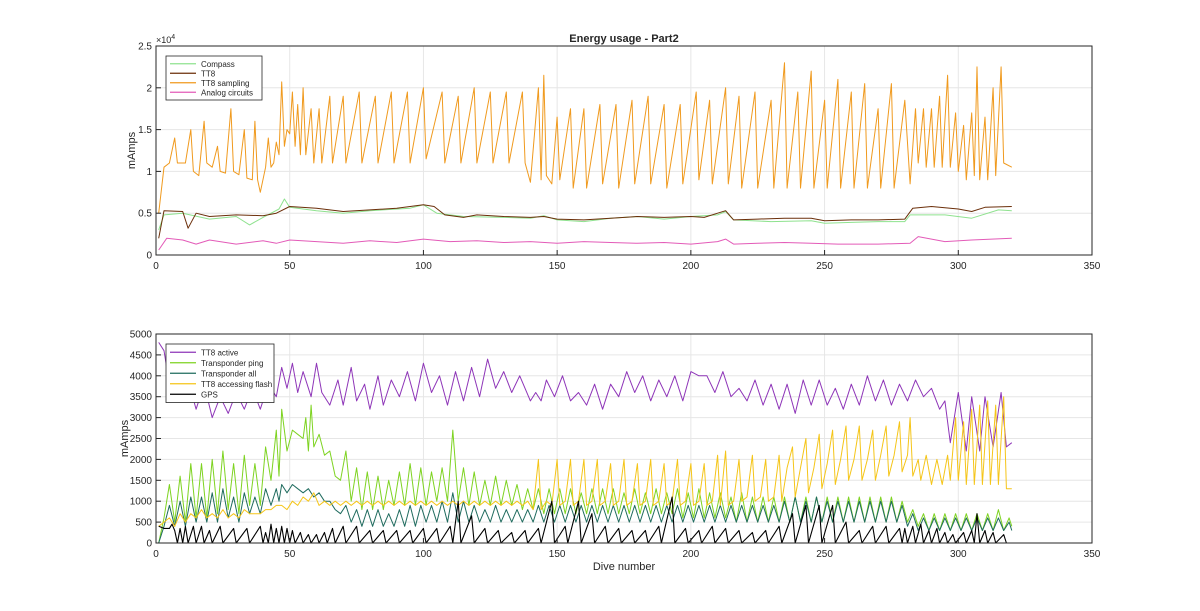 Image resolution: width=1200 pixels, height=611 pixels. I want to click on top-x-tick-label: 50, so click(290, 266).